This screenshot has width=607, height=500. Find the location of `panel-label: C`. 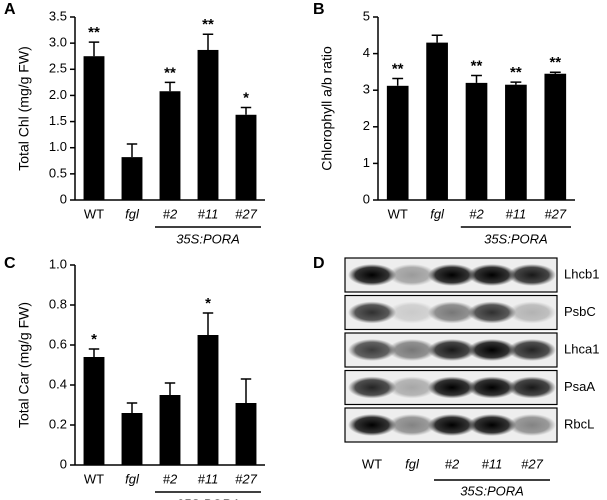

panel-label: C is located at coordinates (10, 263).